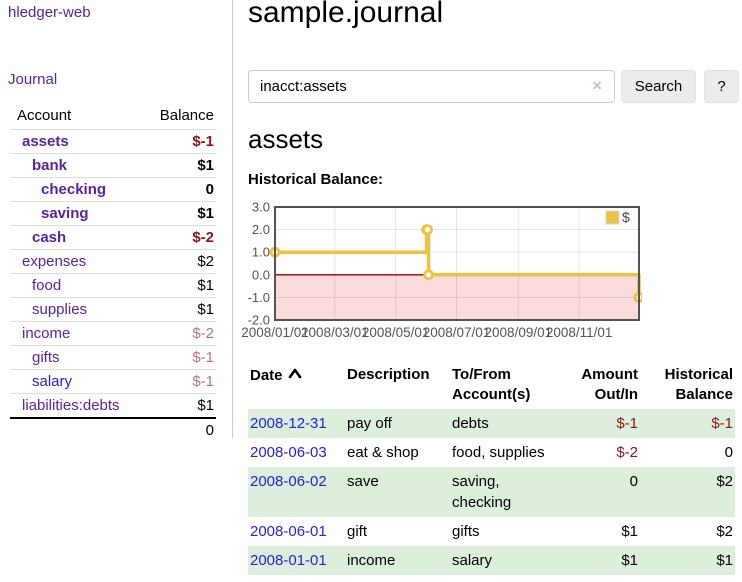  I want to click on sort-ascending-icon, so click(295, 375).